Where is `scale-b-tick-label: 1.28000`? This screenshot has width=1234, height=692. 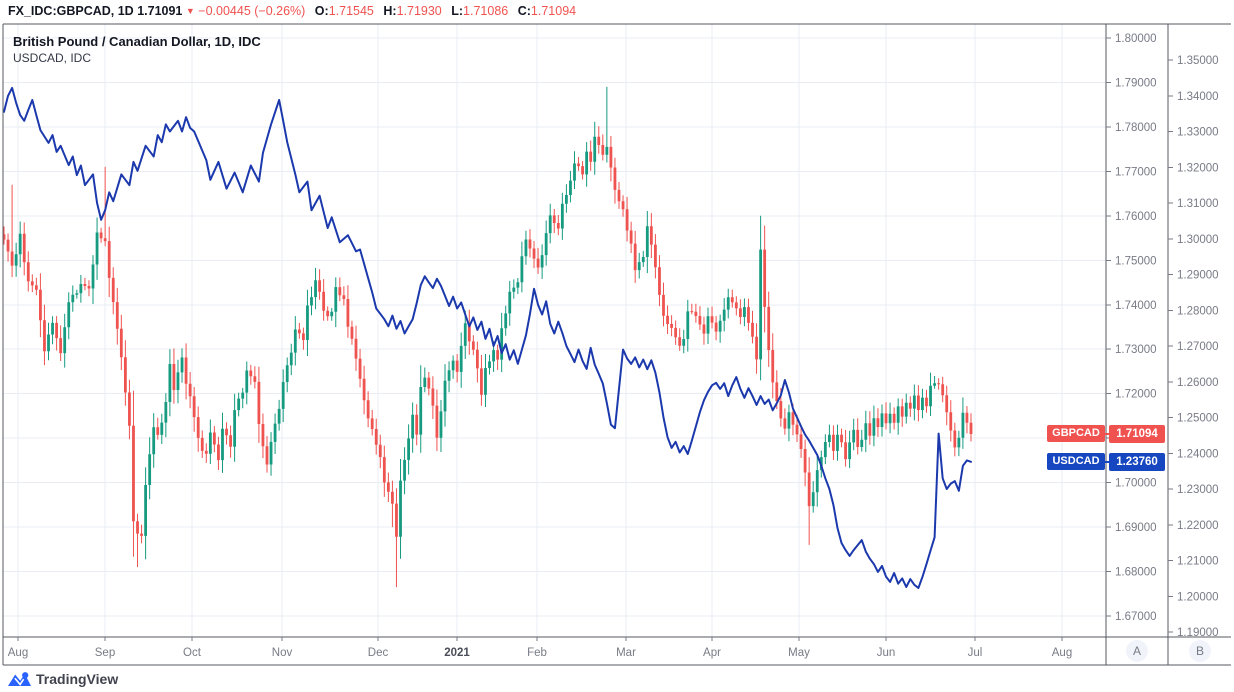
scale-b-tick-label: 1.28000 is located at coordinates (1198, 311).